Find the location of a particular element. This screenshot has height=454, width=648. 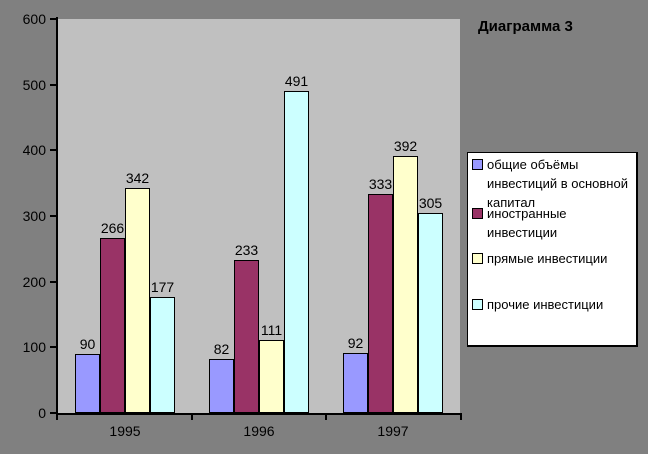

bar-value-label: 92 is located at coordinates (355, 343).